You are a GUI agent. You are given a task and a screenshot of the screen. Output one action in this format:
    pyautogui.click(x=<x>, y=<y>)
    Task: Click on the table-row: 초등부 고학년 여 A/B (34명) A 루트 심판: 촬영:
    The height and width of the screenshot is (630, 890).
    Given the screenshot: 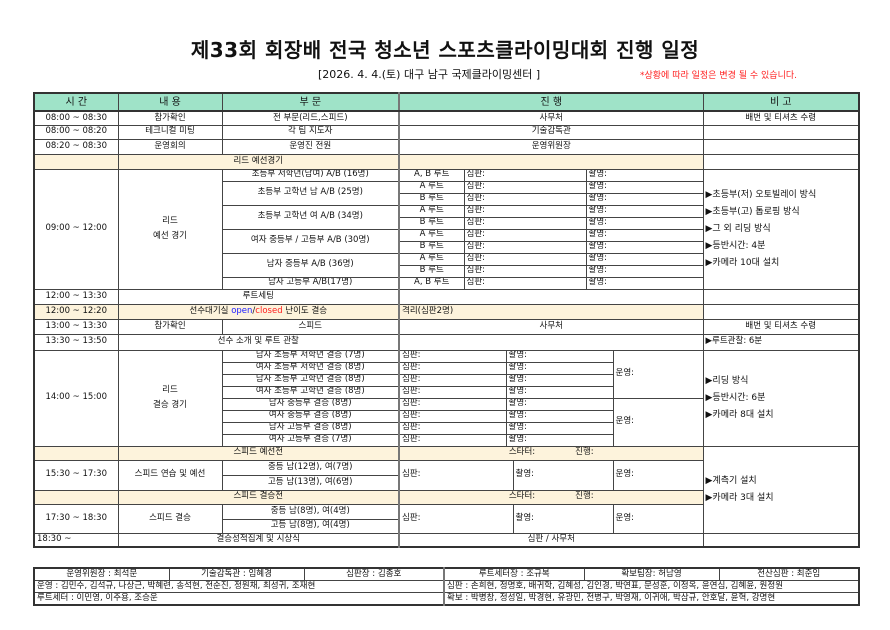 What is the action you would take?
    pyautogui.click(x=446, y=217)
    